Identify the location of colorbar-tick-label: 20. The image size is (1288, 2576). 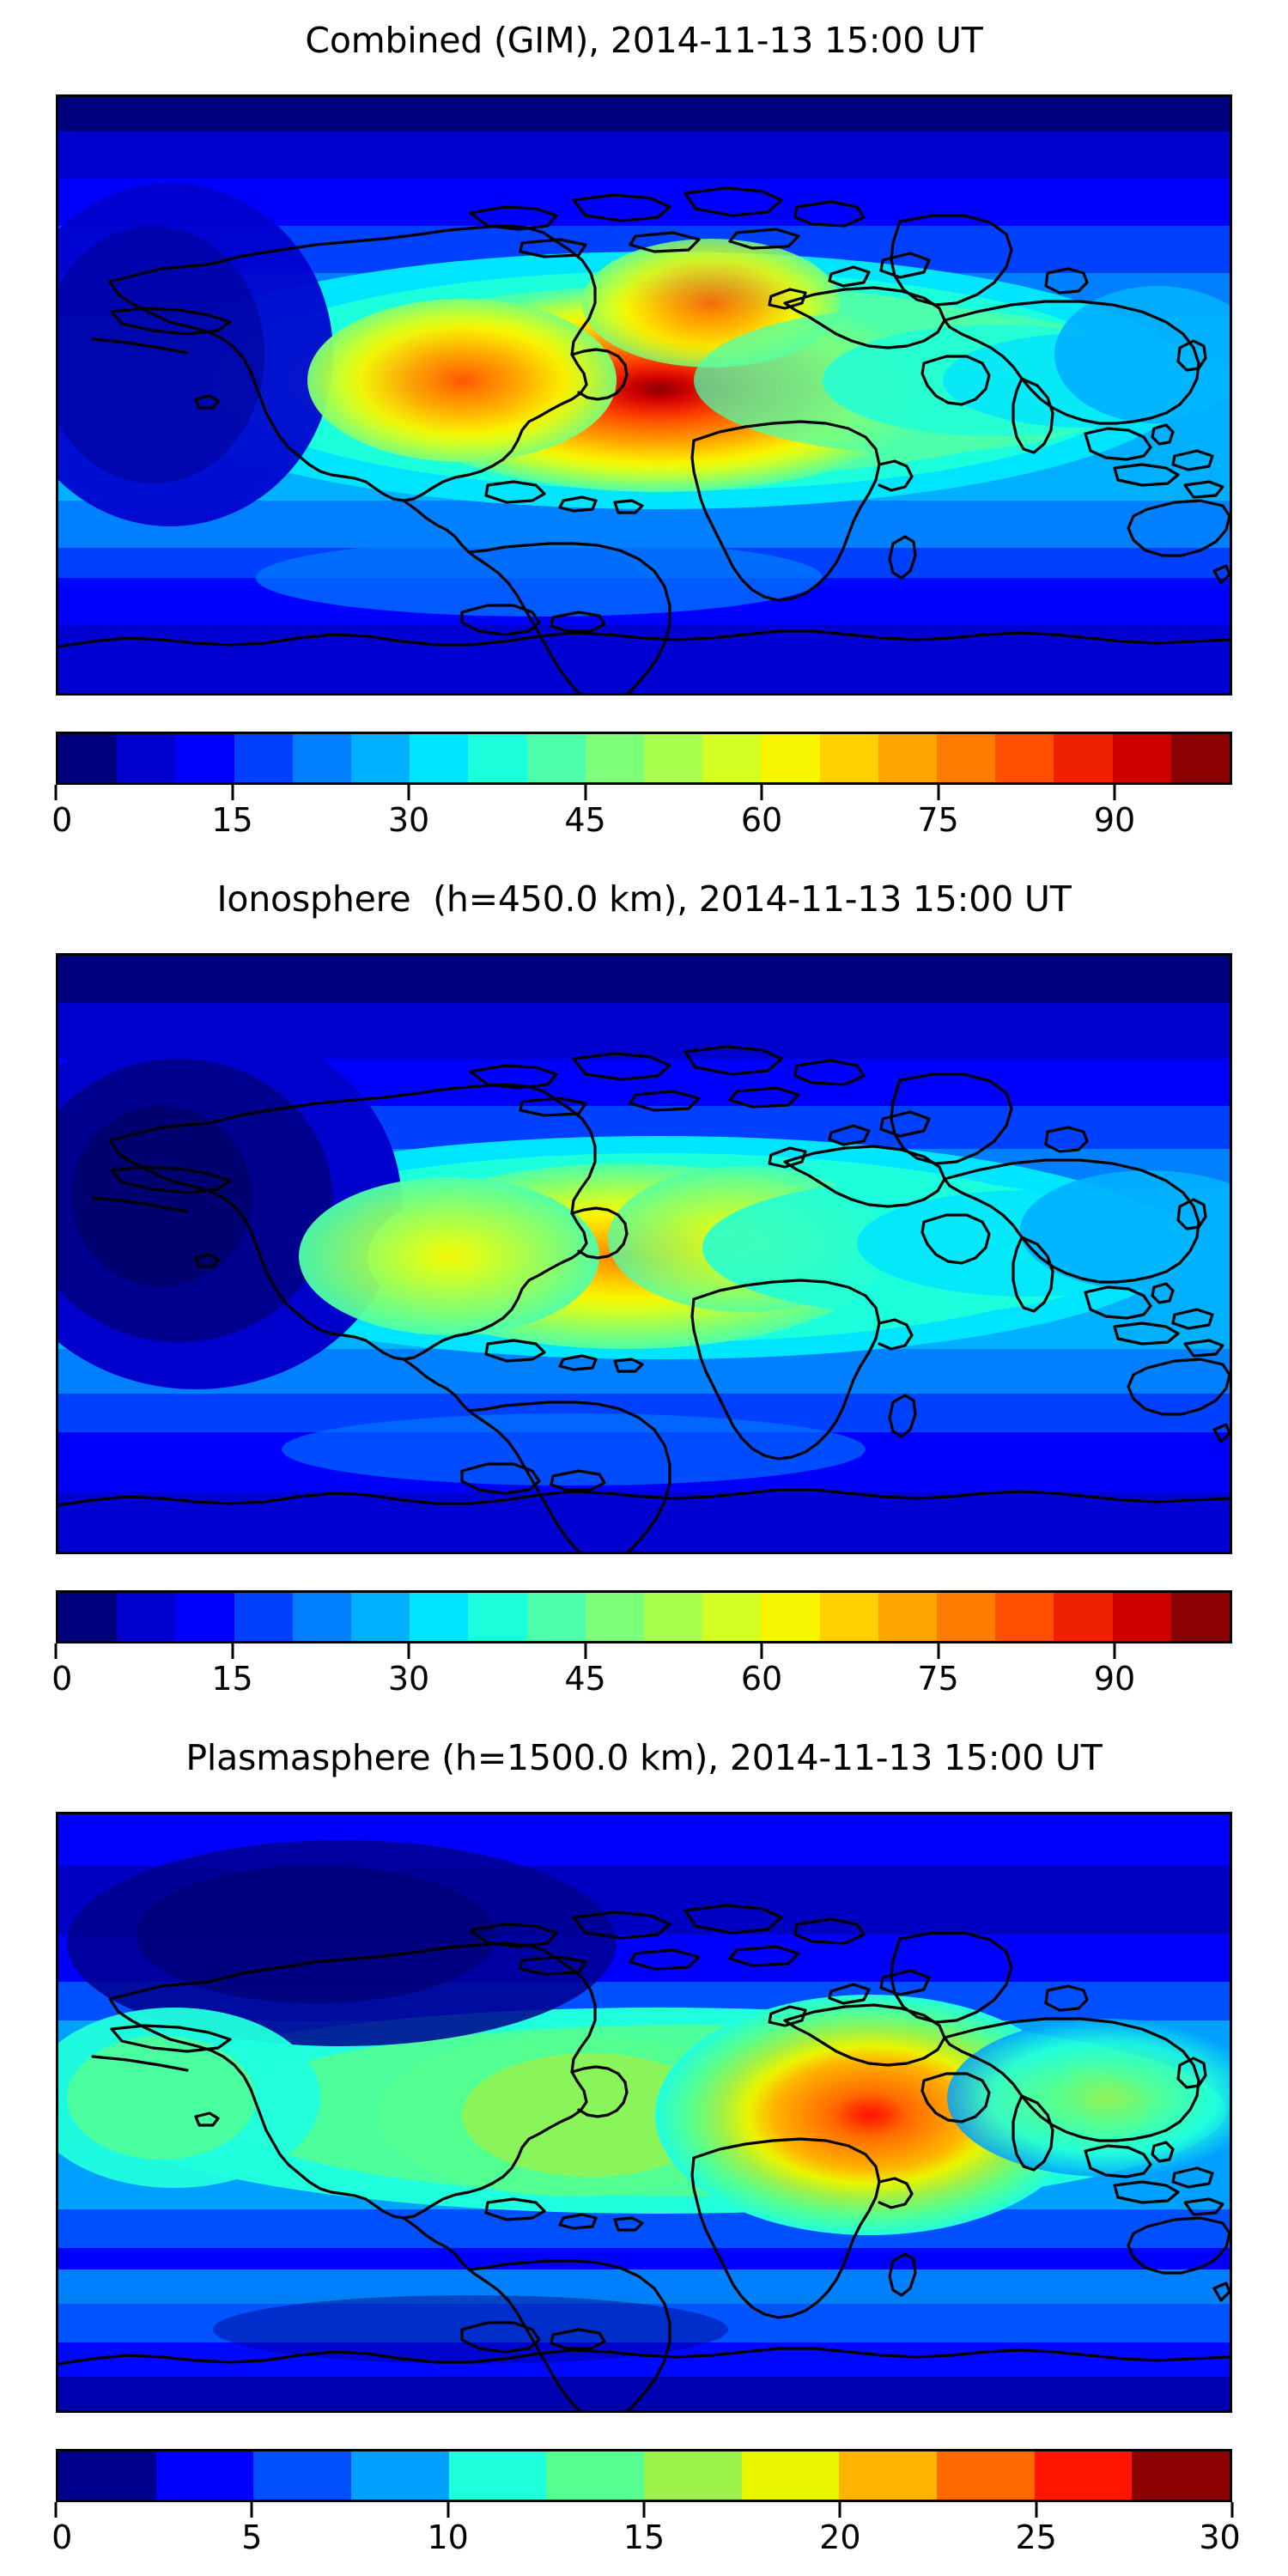
(840, 2537).